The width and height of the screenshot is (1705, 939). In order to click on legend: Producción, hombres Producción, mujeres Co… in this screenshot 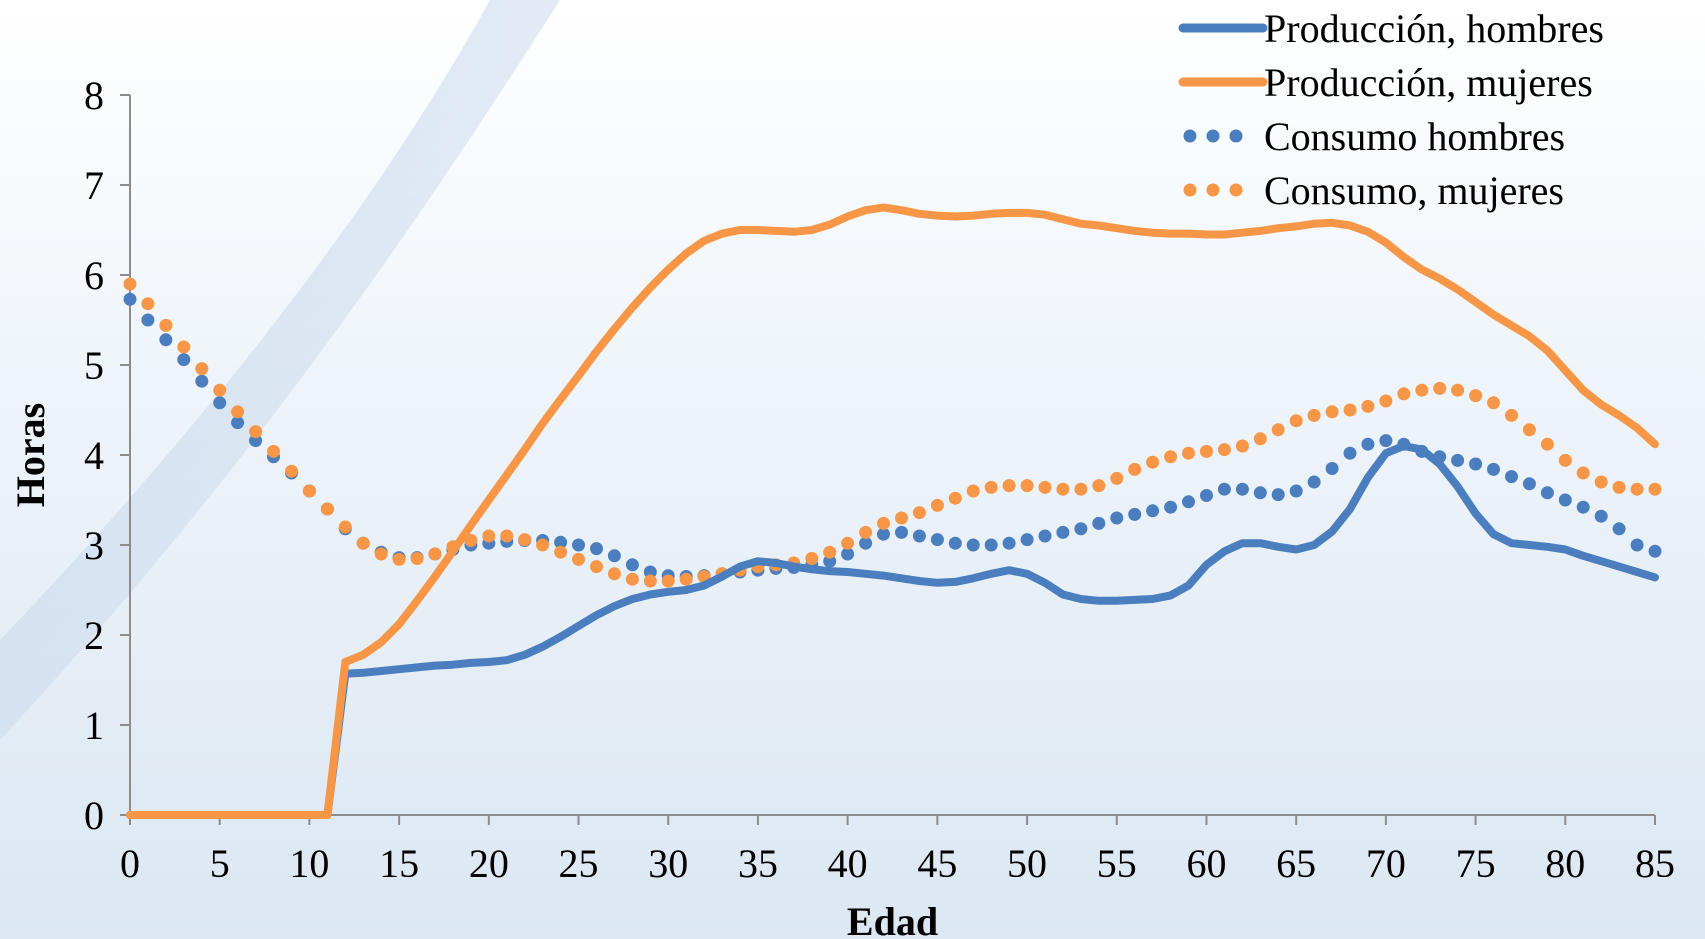, I will do `click(1391, 109)`.